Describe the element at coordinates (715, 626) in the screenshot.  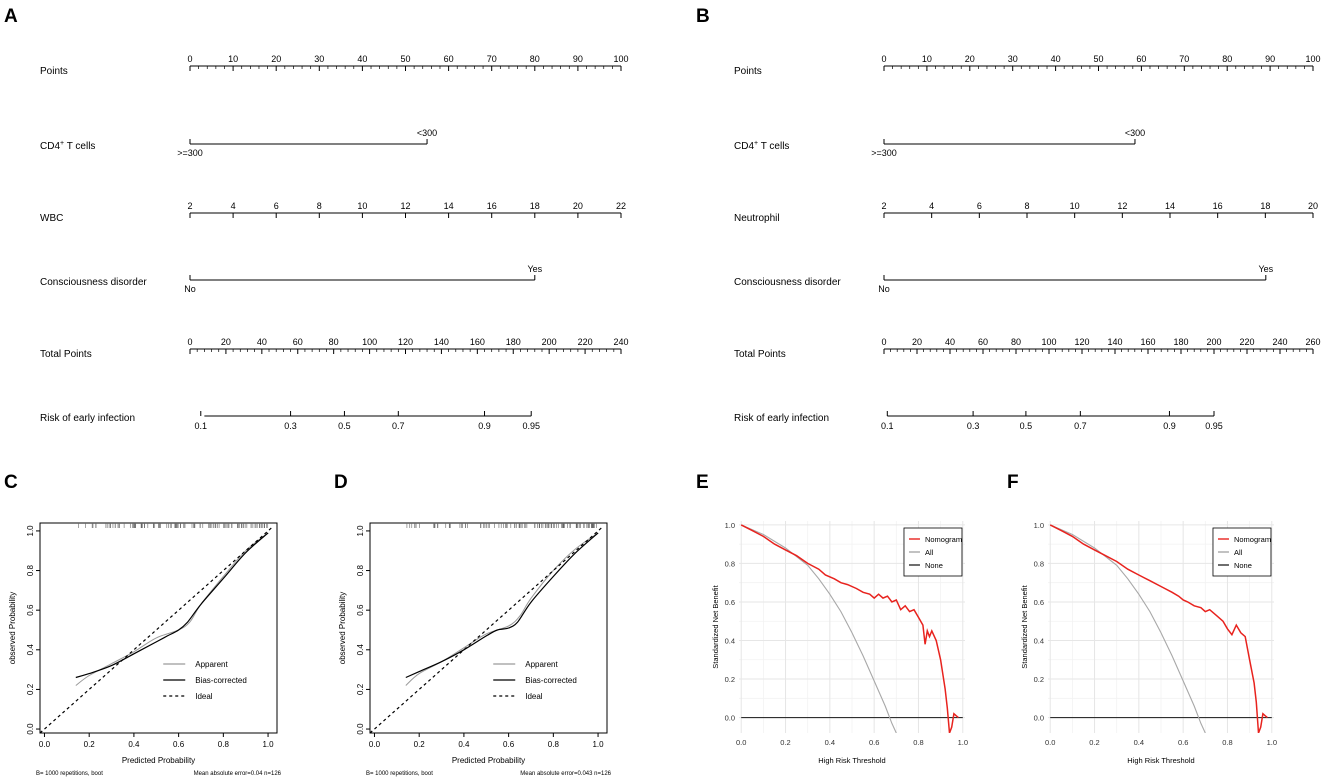
I see `y-axis-title: Standardized Net Benefit` at that location.